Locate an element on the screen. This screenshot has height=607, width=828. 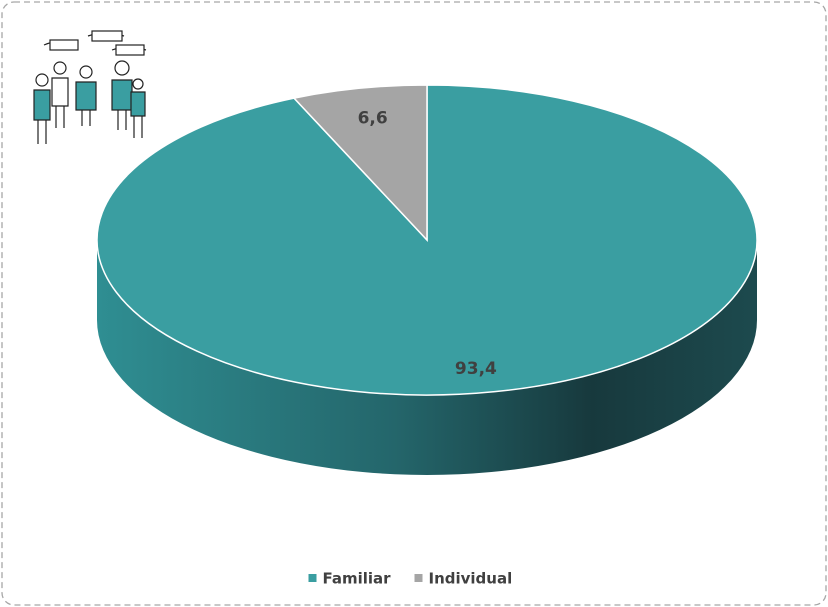
illustration is located at coordinates (90, 87).